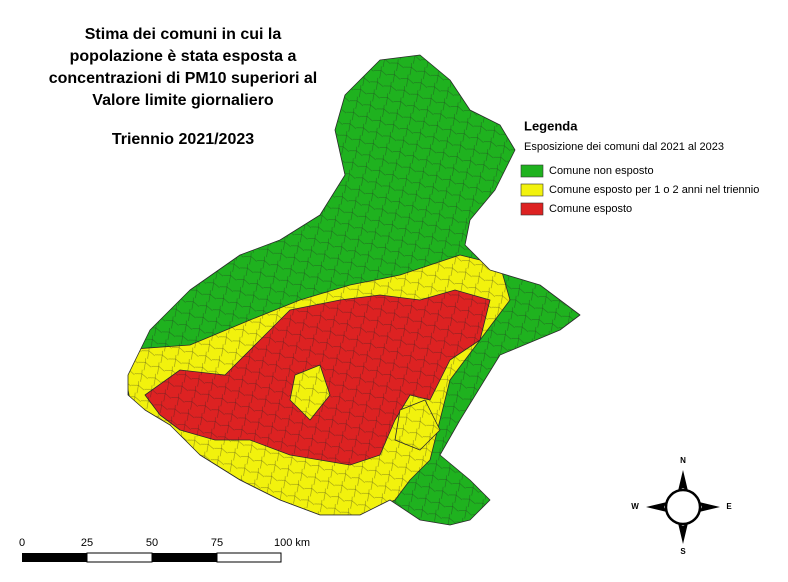 This screenshot has height=582, width=788. Describe the element at coordinates (22, 543) in the screenshot. I see `scale-label: 0` at that location.